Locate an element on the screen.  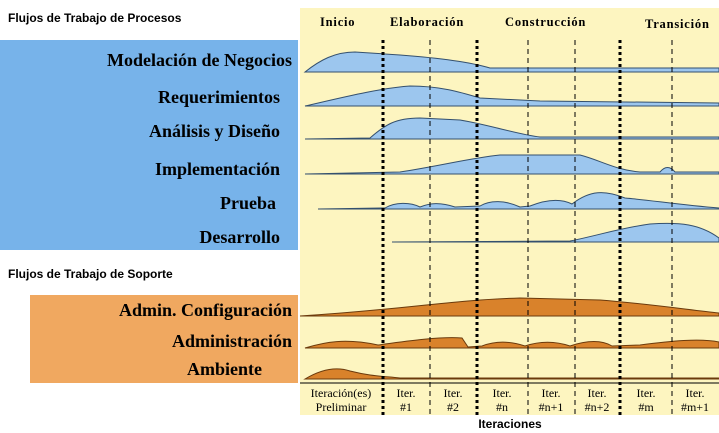
phase: Elaboración is located at coordinates (427, 22).